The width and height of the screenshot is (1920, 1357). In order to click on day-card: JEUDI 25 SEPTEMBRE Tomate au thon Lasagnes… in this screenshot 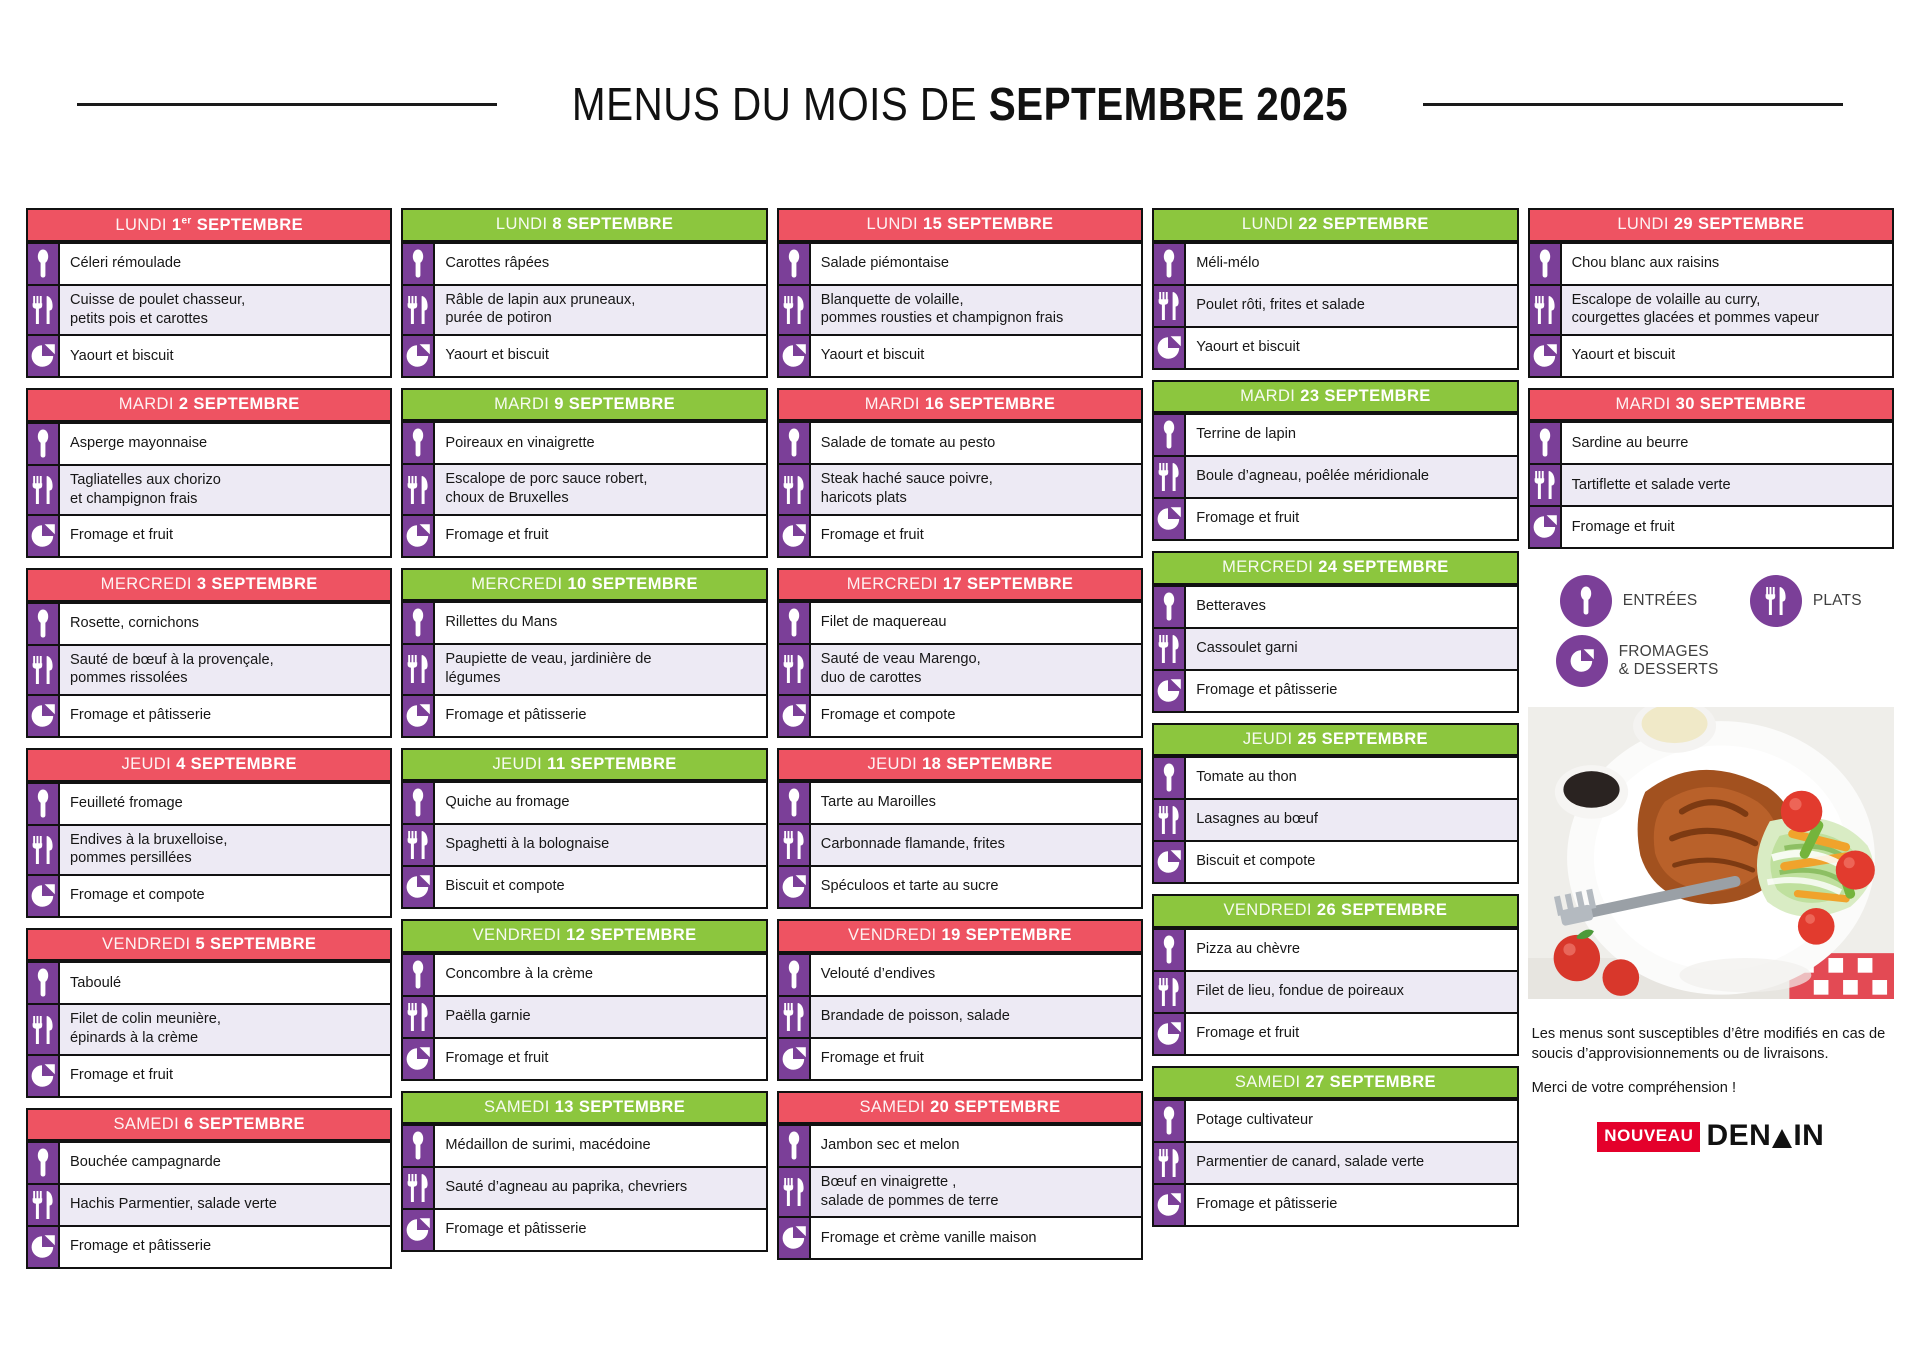, I will do `click(1335, 803)`.